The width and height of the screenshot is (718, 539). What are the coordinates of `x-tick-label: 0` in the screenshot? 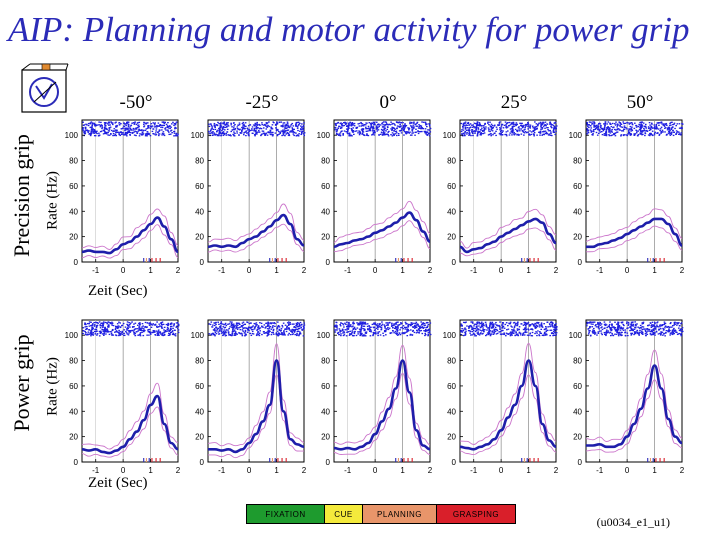 It's located at (123, 270).